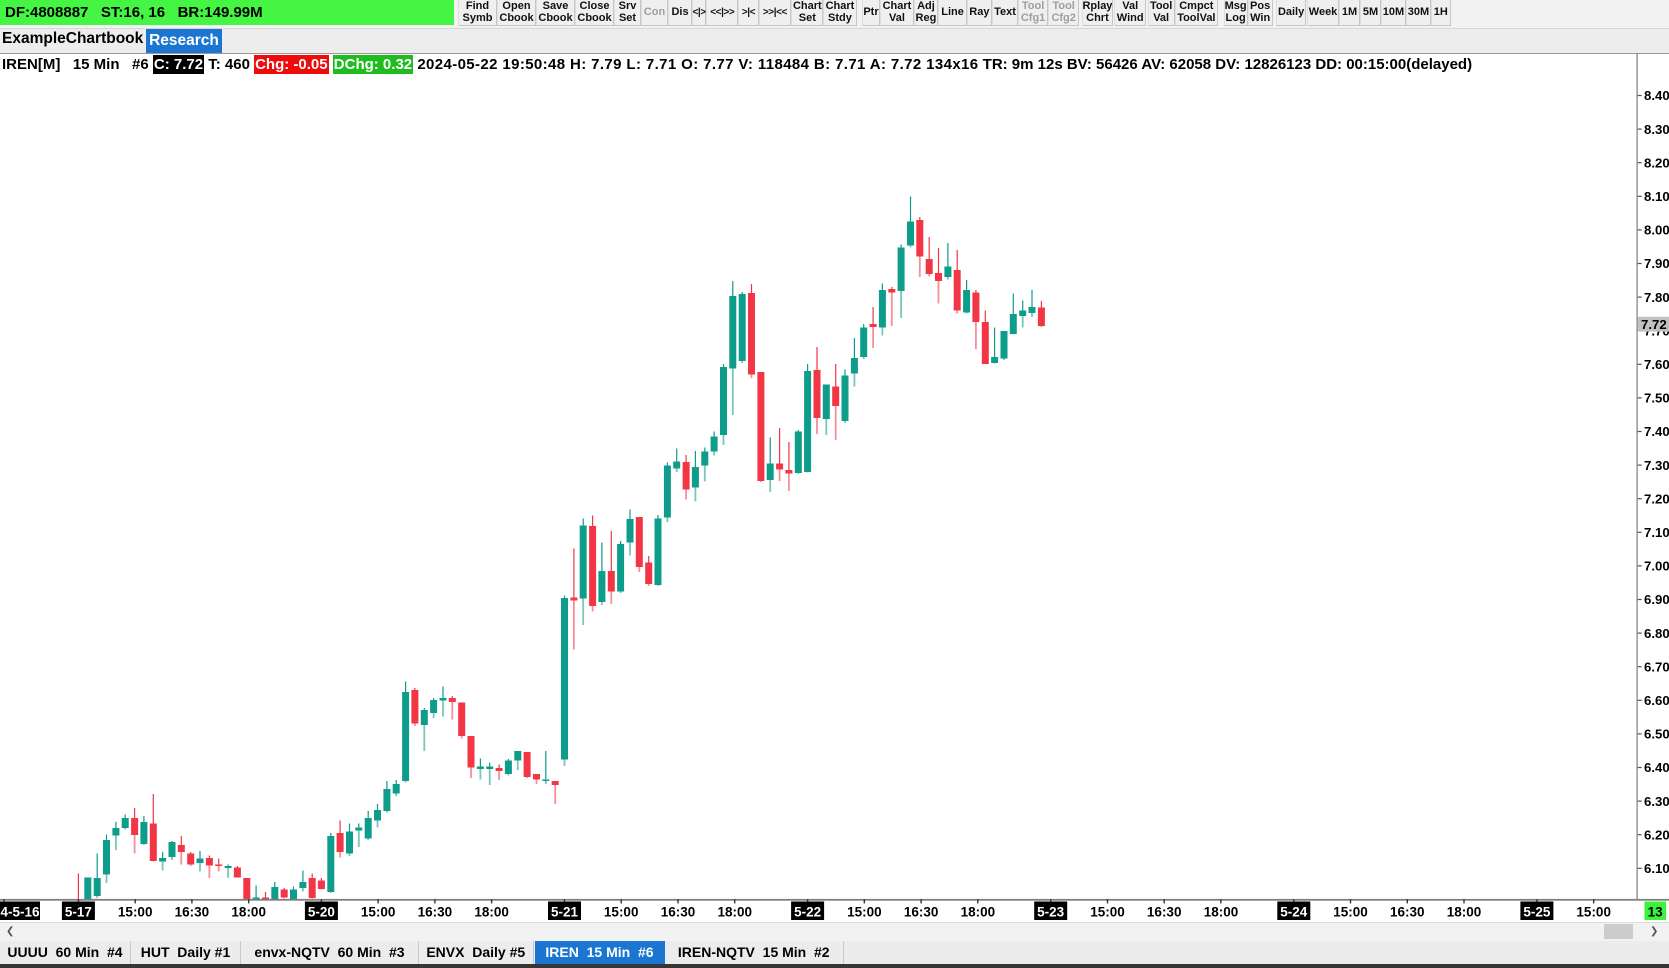 Image resolution: width=1669 pixels, height=968 pixels. I want to click on svg-text: 6.40, so click(1656, 767).